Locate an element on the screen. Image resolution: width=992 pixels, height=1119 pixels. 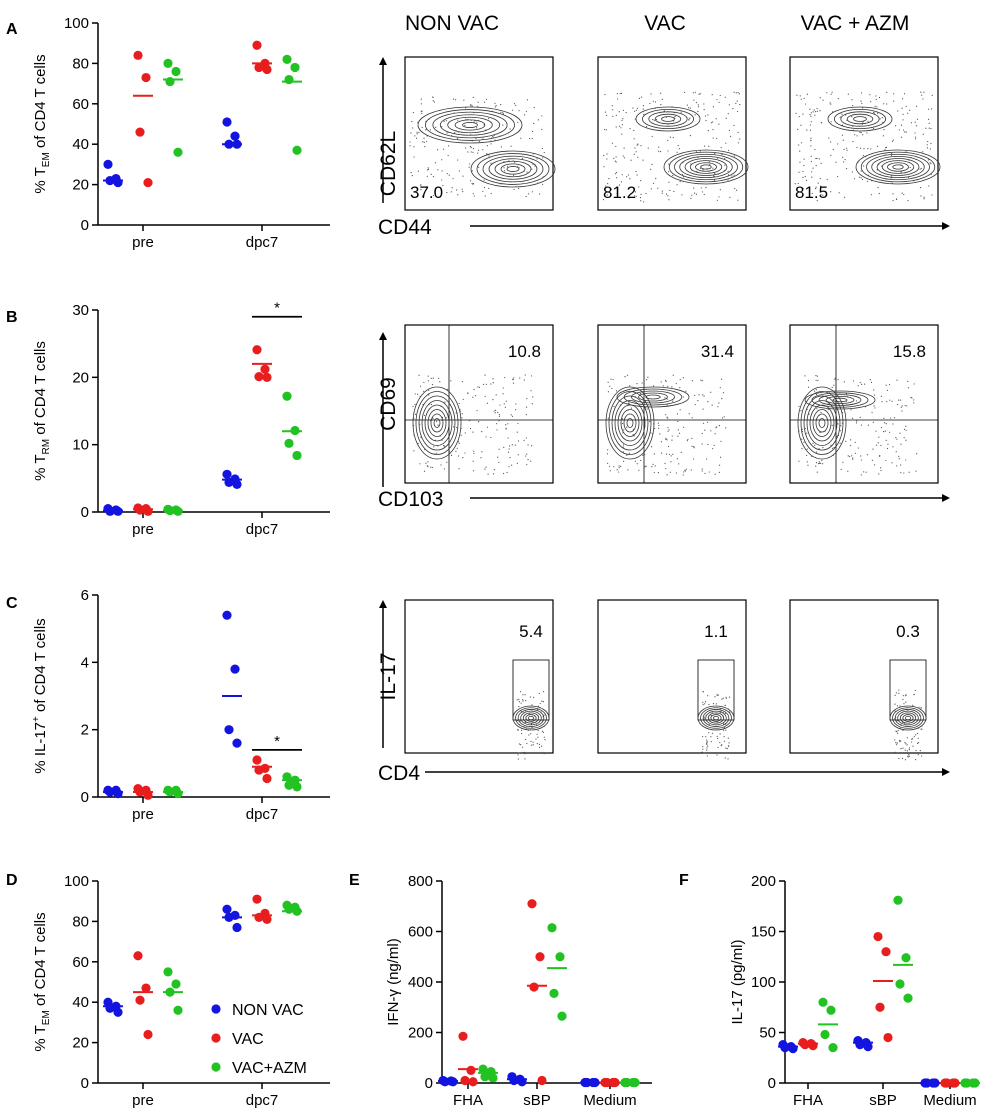
y-arrow-head is located at coordinates (383, 336).